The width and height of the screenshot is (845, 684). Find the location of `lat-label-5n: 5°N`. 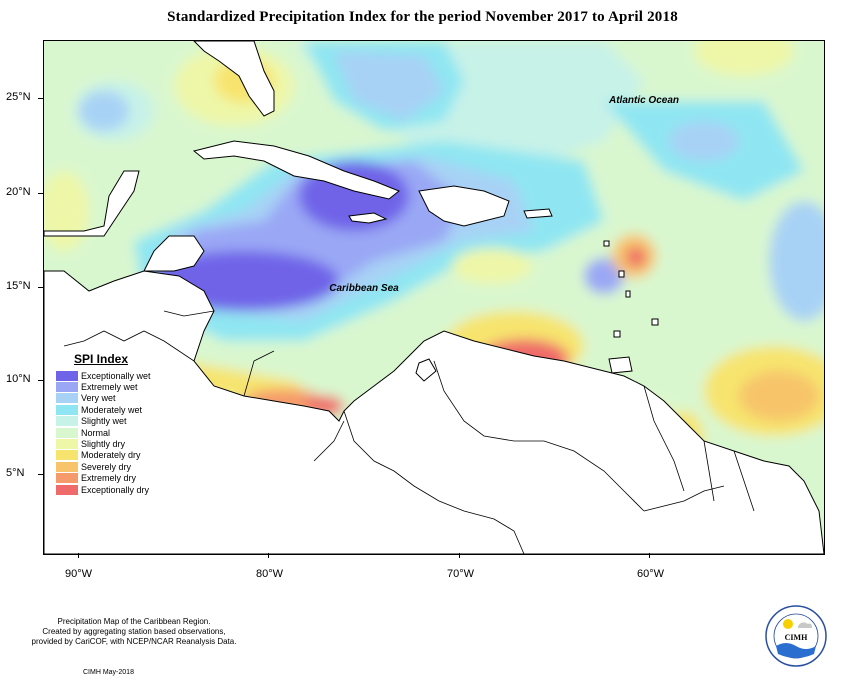

lat-label-5n: 5°N is located at coordinates (15, 473).